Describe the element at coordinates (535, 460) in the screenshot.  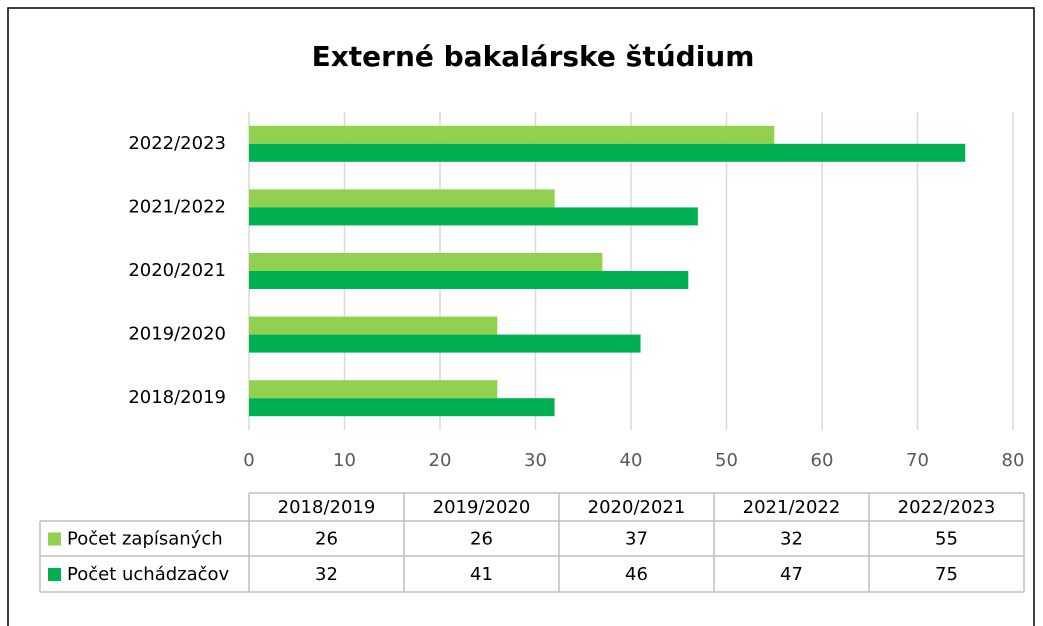
I see `x-tick-label: 30` at that location.